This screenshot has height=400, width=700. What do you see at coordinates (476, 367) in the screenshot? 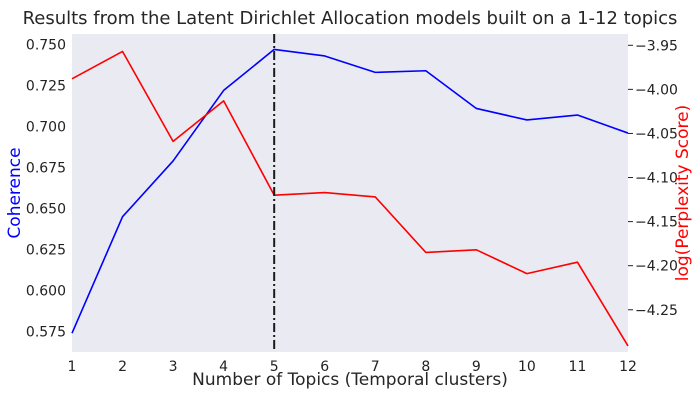
I see `x-tick-label: 9` at bounding box center [476, 367].